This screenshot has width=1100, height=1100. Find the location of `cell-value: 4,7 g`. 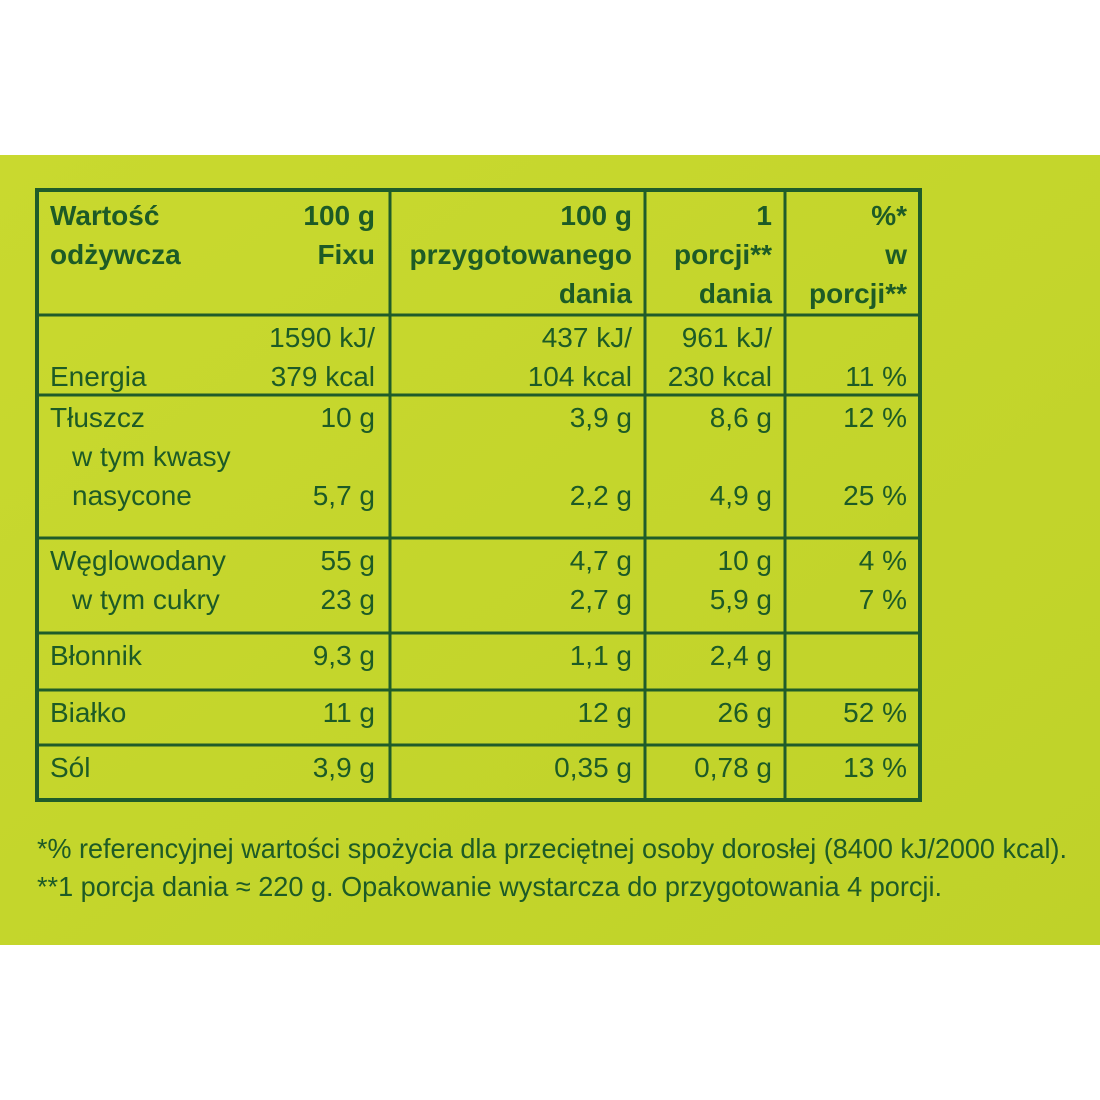

cell-value: 4,7 g is located at coordinates (601, 560).